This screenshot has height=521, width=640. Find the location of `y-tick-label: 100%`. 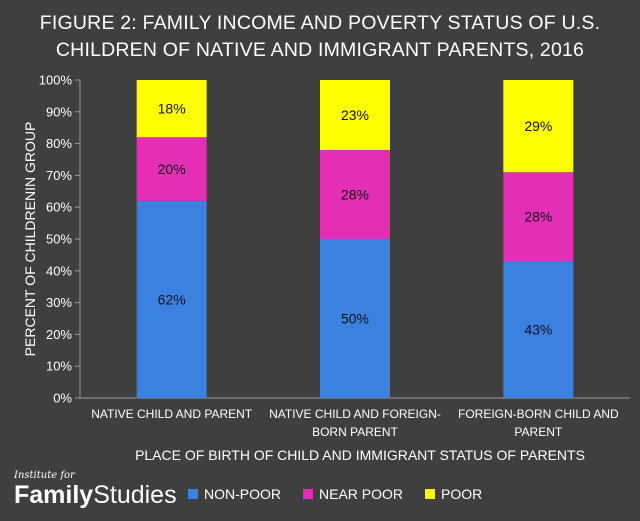

y-tick-label: 100% is located at coordinates (56, 80).